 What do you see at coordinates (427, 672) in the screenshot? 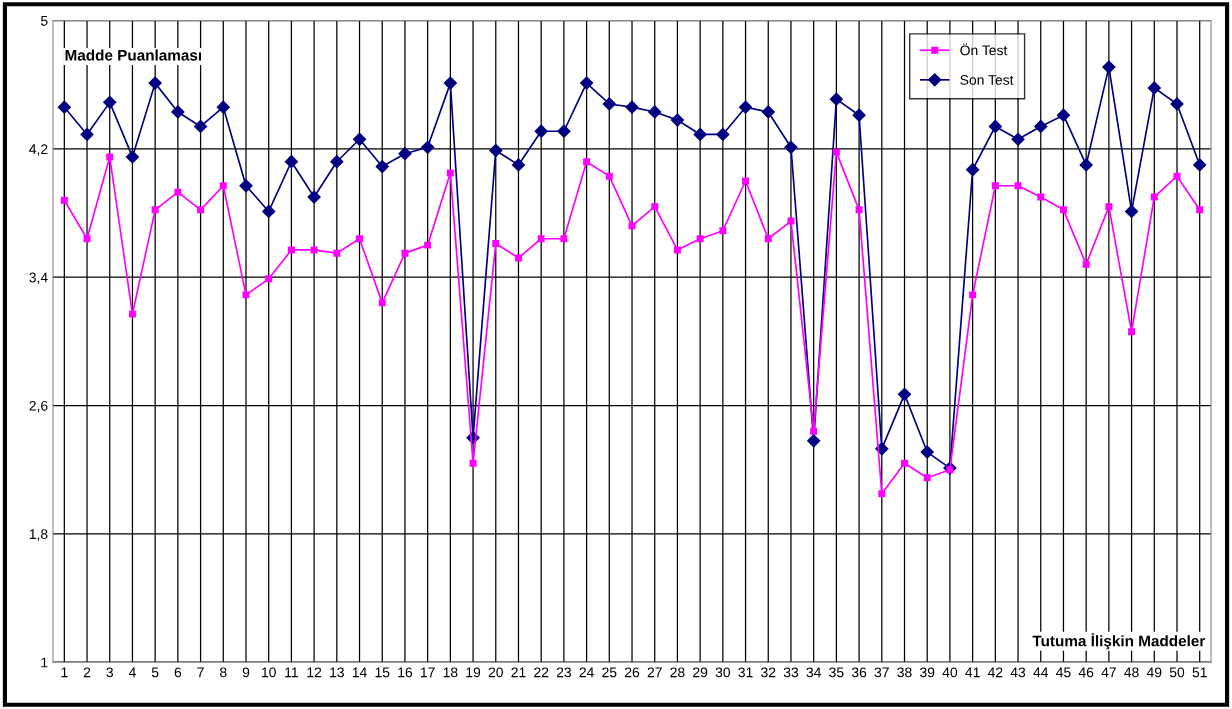
I see `x-tick-label: 17` at bounding box center [427, 672].